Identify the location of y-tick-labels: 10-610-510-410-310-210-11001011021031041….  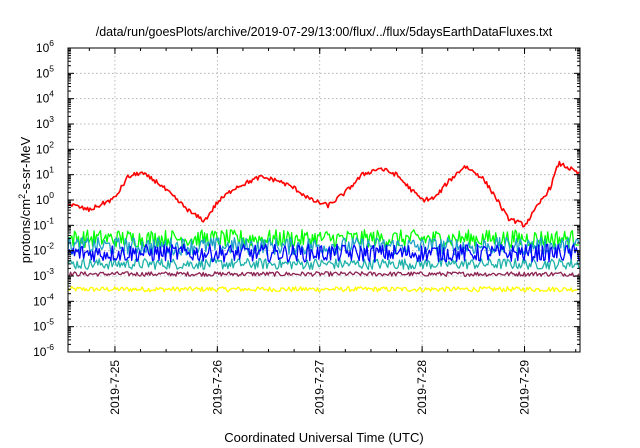
(43, 198).